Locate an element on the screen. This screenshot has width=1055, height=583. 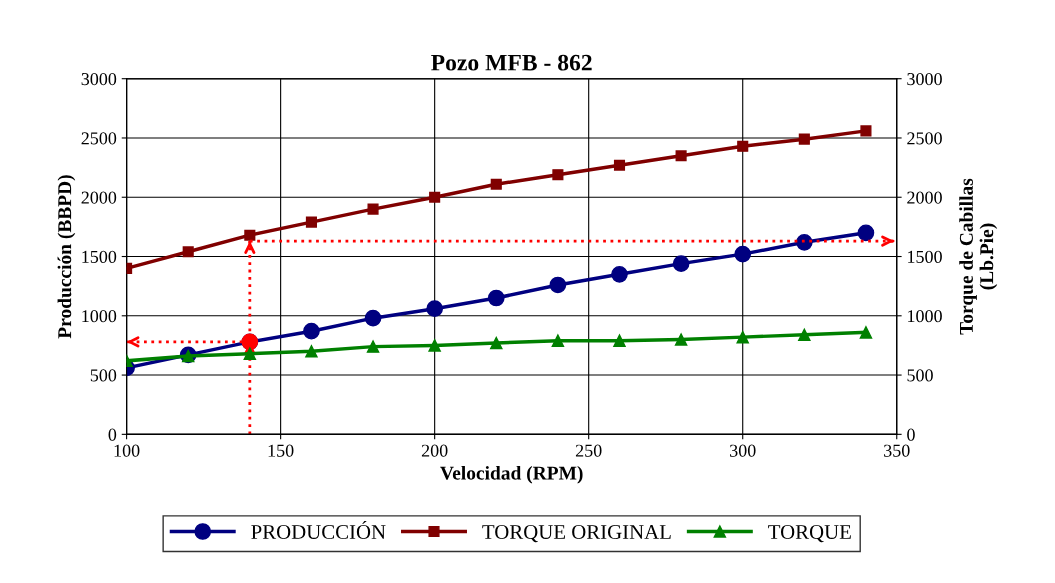
x-tick-label: 350 is located at coordinates (897, 450).